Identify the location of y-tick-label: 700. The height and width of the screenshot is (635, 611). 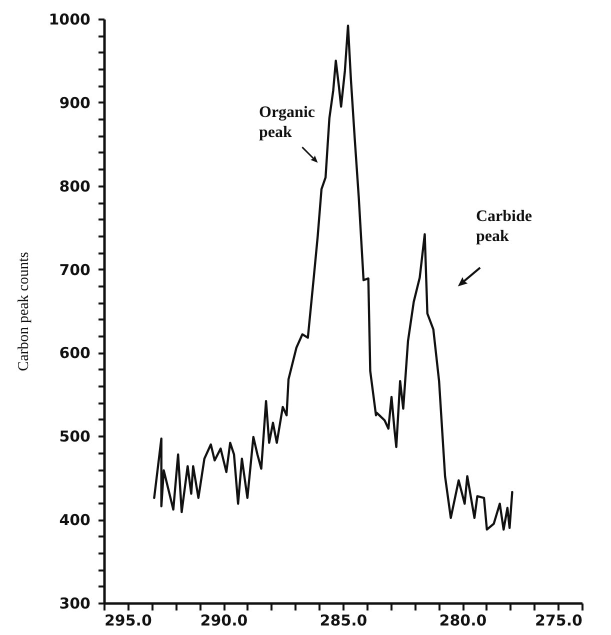
(74, 269).